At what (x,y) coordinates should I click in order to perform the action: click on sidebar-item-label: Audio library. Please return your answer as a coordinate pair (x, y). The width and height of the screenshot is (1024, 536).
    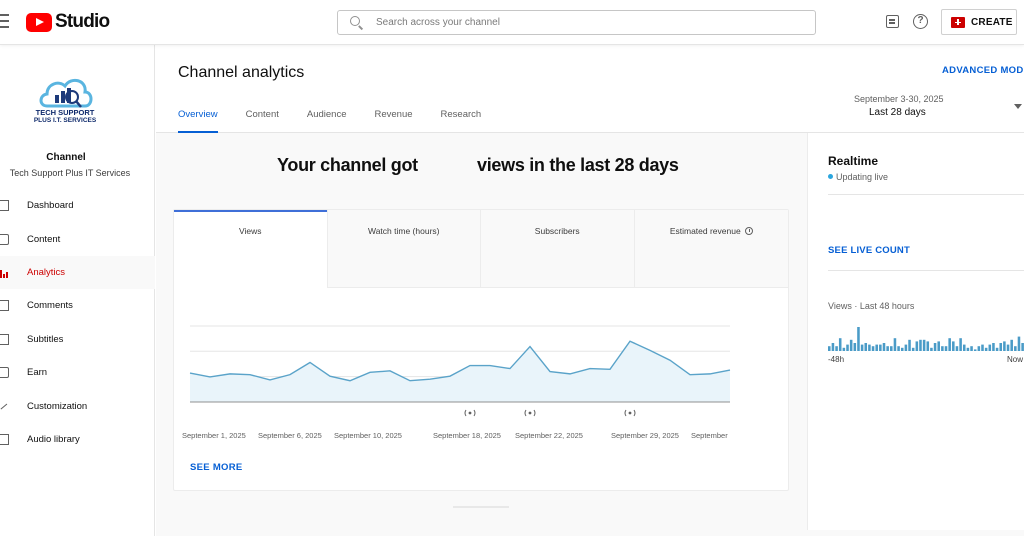
    Looking at the image, I should click on (53, 439).